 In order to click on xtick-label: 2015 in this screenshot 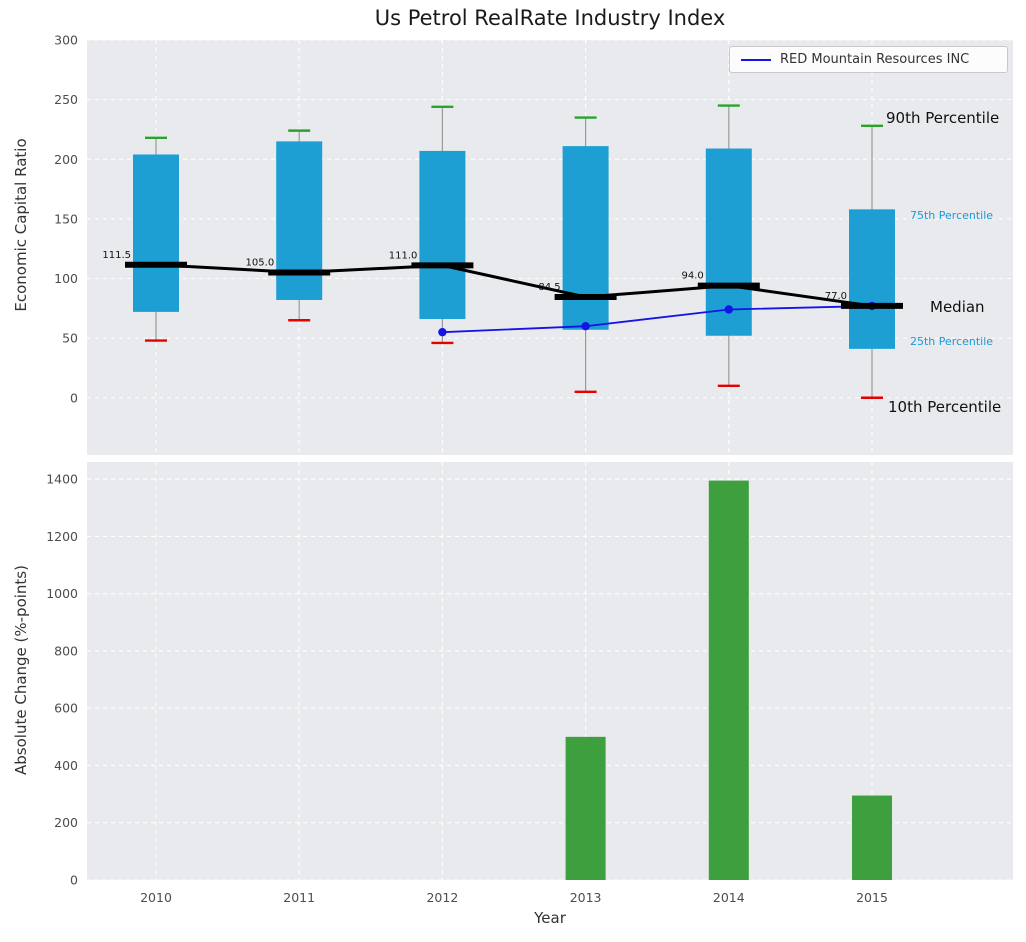, I will do `click(872, 897)`.